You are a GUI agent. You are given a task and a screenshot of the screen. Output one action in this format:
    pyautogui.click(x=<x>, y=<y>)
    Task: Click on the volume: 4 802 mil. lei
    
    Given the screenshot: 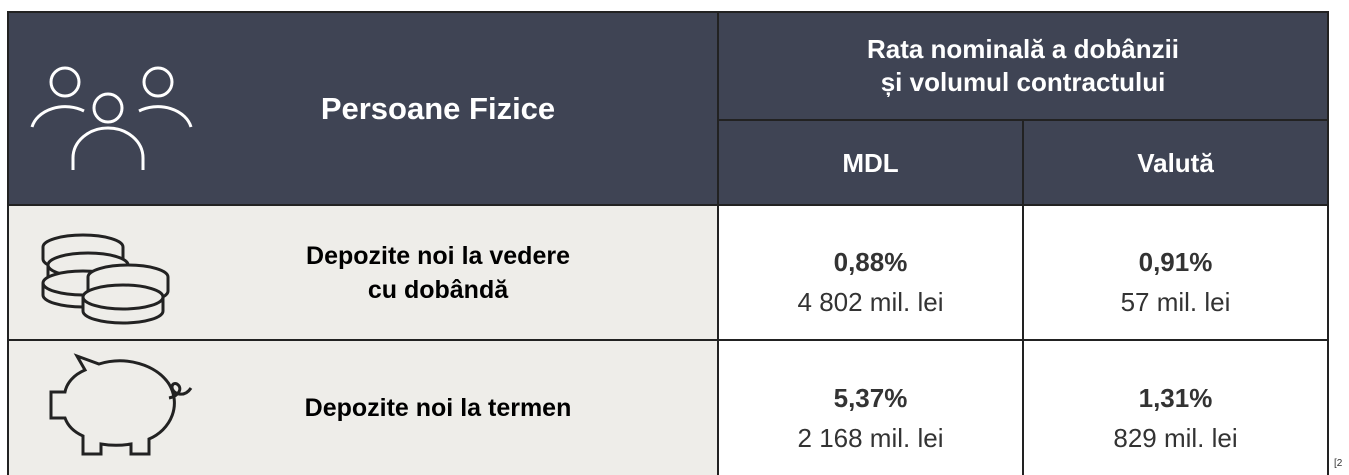 What is the action you would take?
    pyautogui.click(x=870, y=302)
    